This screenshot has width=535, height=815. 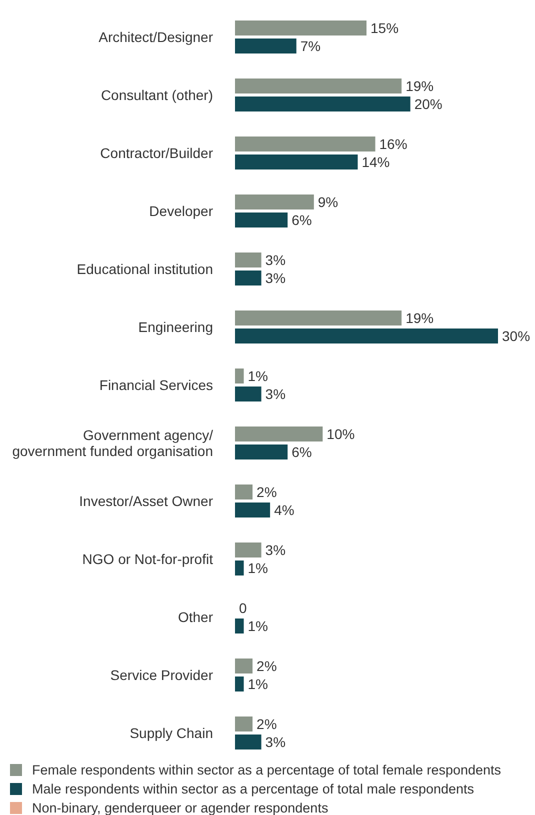 What do you see at coordinates (284, 510) in the screenshot?
I see `data-label: 4%` at bounding box center [284, 510].